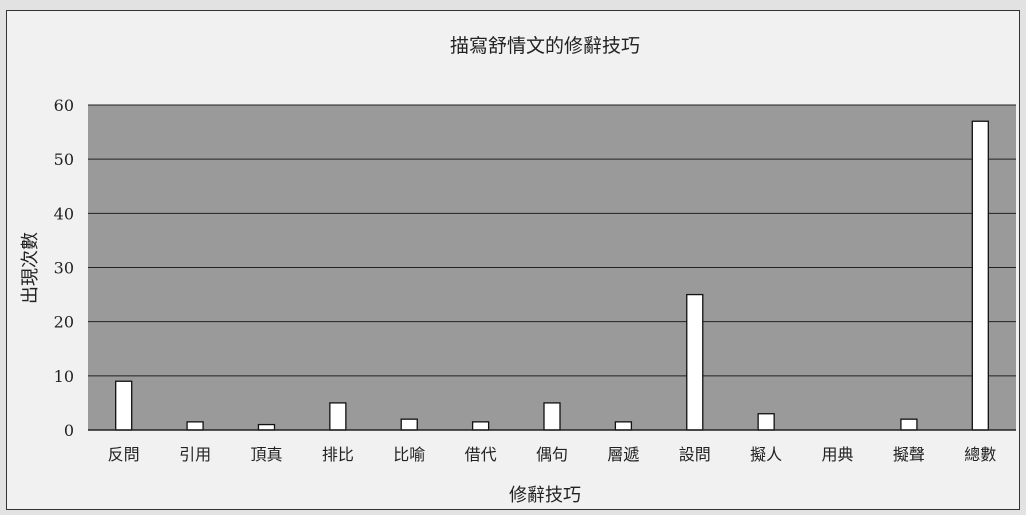 This screenshot has height=515, width=1026. I want to click on y-tick-label: 60, so click(64, 105).